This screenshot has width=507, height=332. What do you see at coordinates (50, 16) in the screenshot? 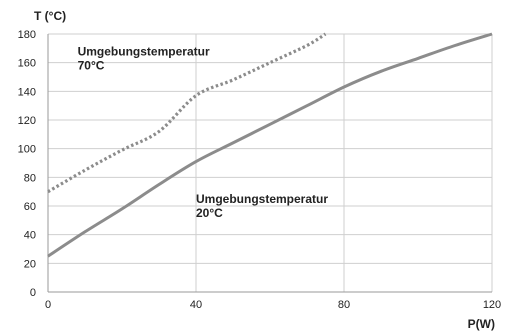
I see `y-axis-title: T (°C)` at bounding box center [50, 16].